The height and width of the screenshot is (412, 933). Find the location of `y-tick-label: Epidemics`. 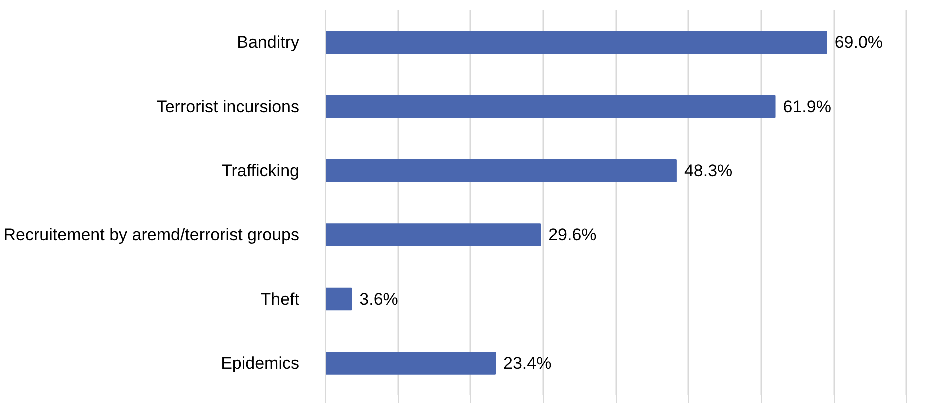

y-tick-label: Epidemics is located at coordinates (260, 363).